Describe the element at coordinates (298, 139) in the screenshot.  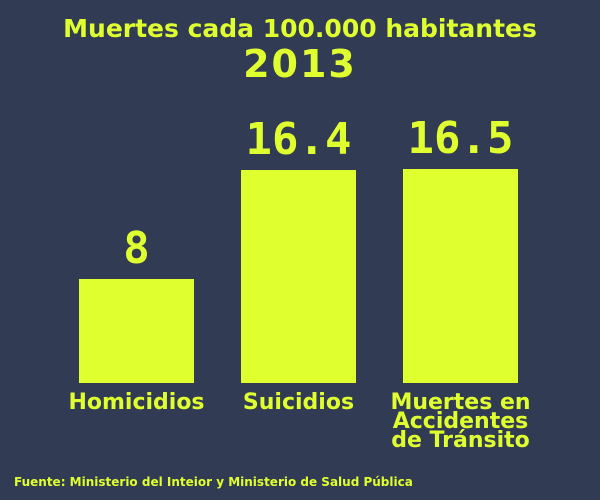
I see `value-label: 16.4` at that location.